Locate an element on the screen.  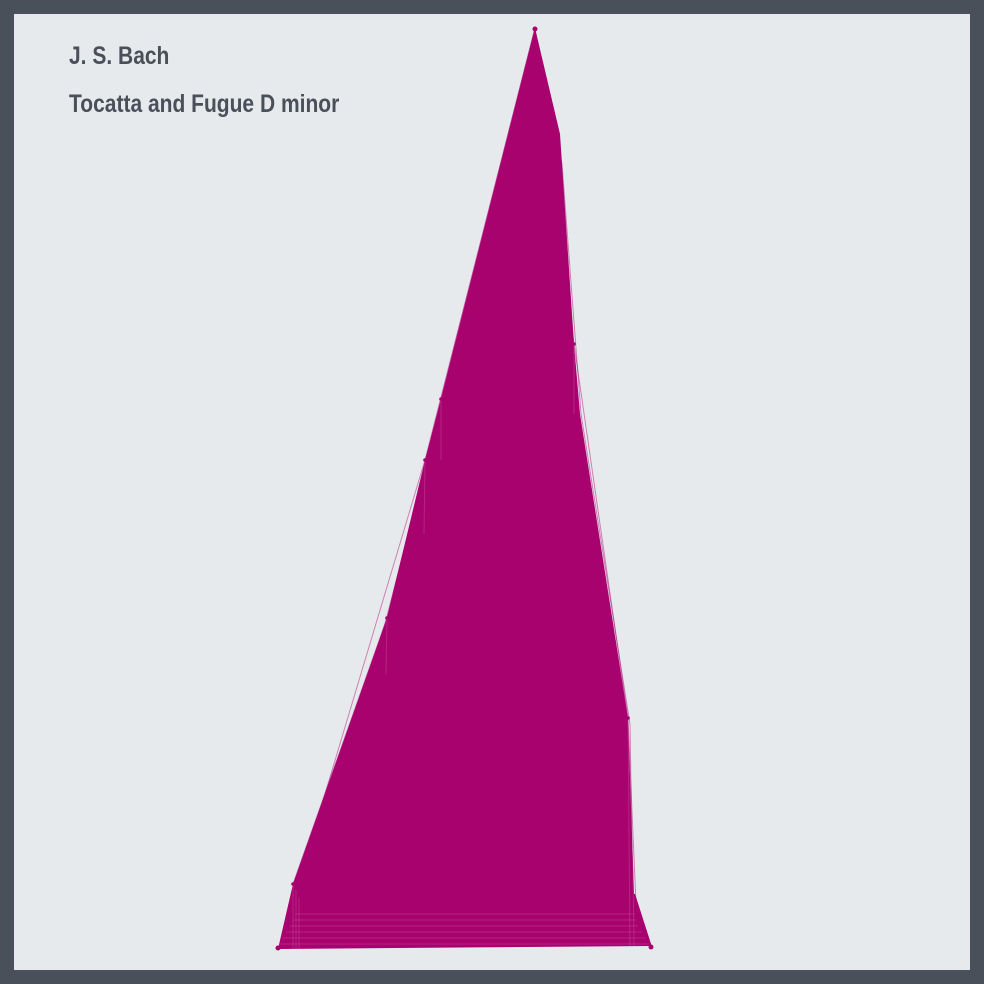
piece-title: Tocatta and Fugue D minor is located at coordinates (204, 104).